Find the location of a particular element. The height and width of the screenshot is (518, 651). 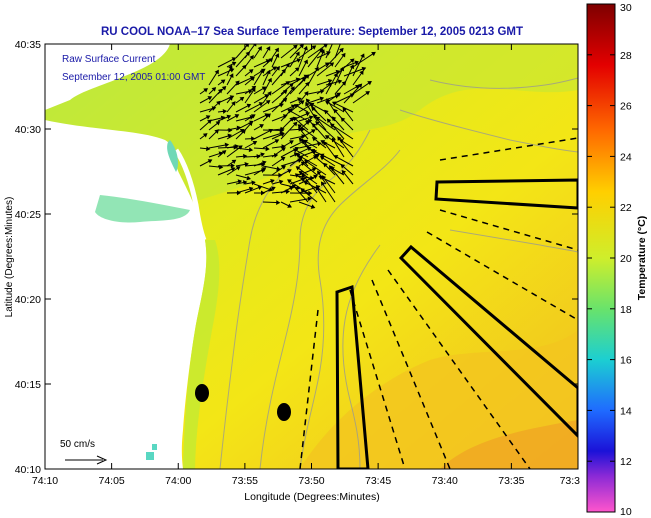

y-axis-label: Latitude (Degrees:Minutes) is located at coordinates (9, 257).